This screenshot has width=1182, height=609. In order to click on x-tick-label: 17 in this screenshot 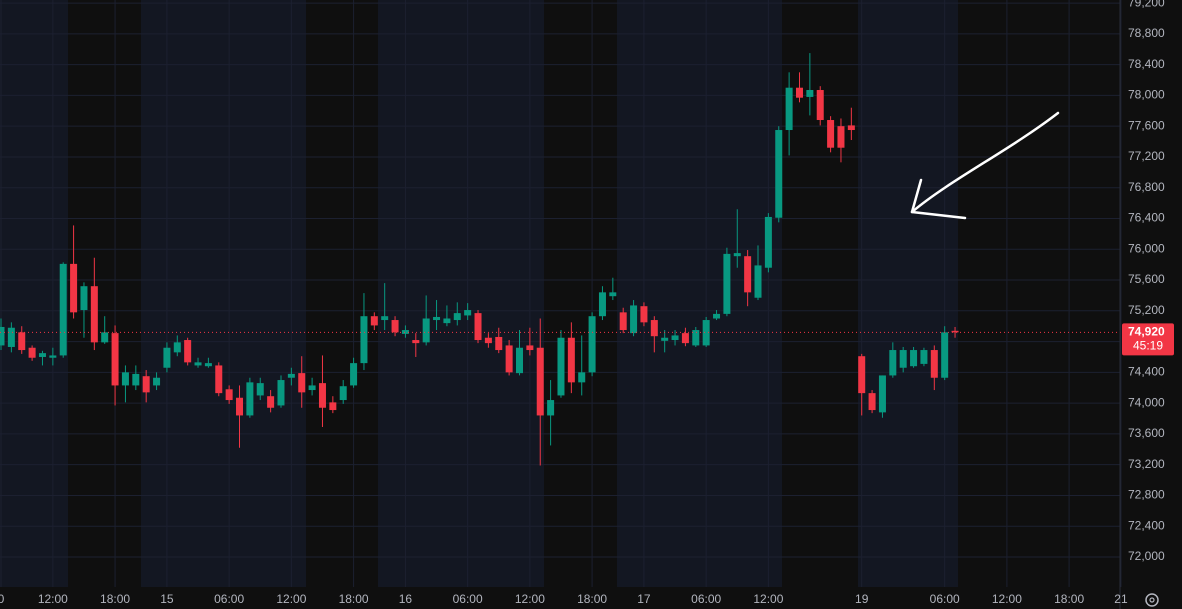, I will do `click(644, 599)`.